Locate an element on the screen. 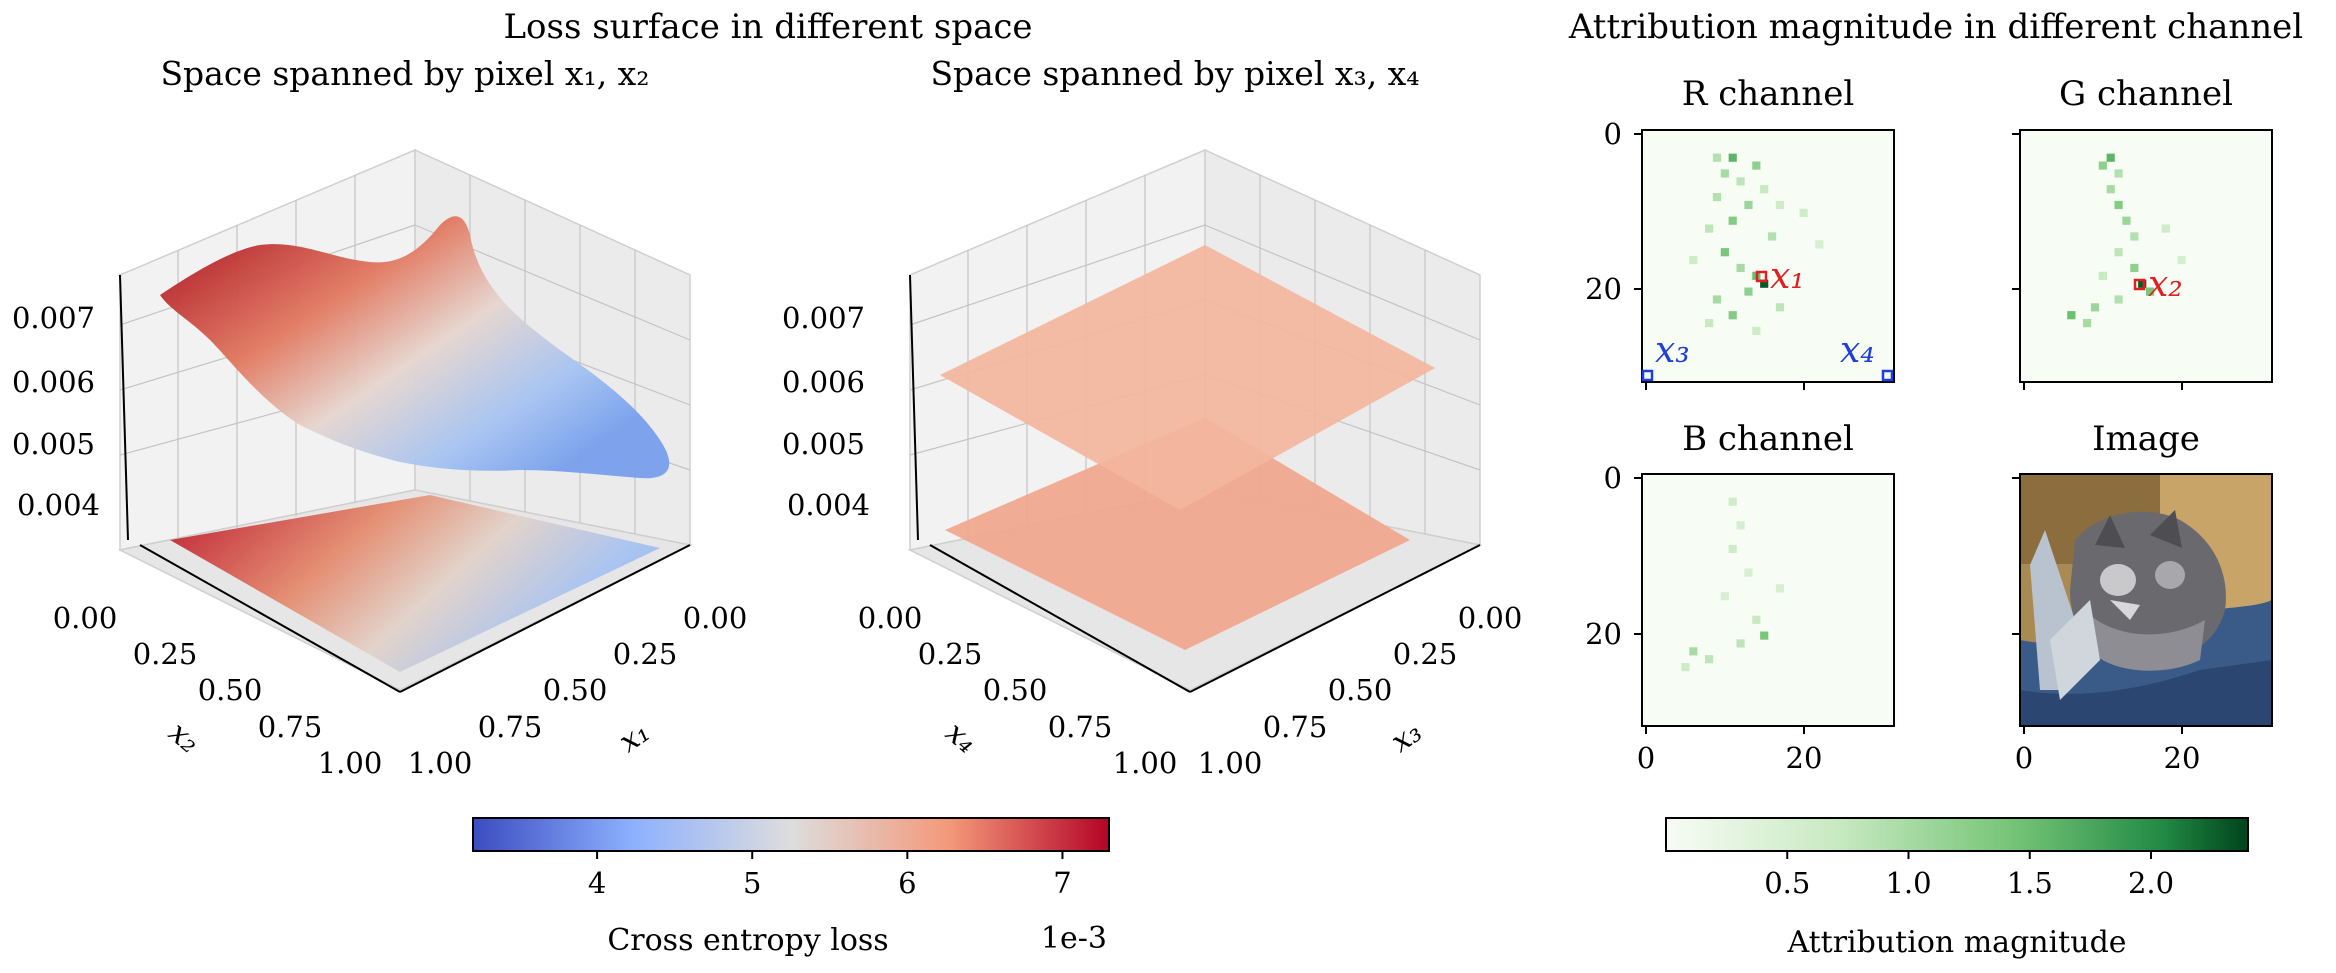 The height and width of the screenshot is (973, 2336). x2-marker is located at coordinates (2139, 284).